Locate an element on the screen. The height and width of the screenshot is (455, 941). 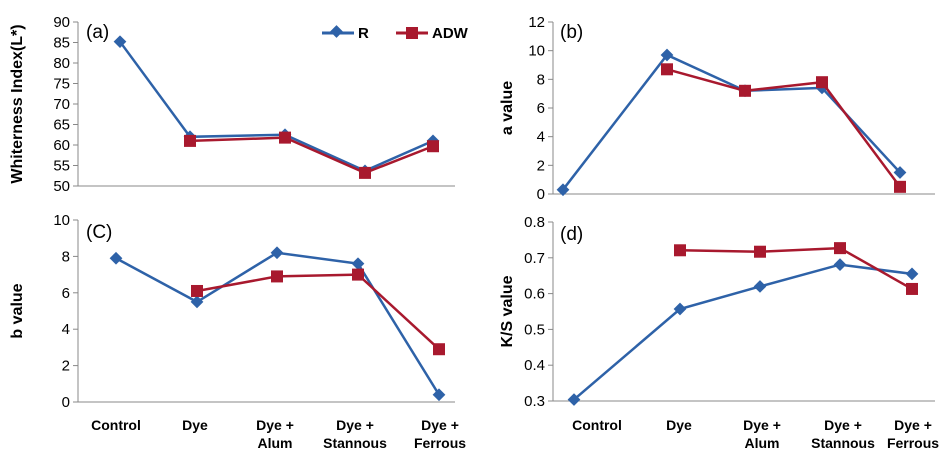
panel-label: (C) is located at coordinates (99, 232).